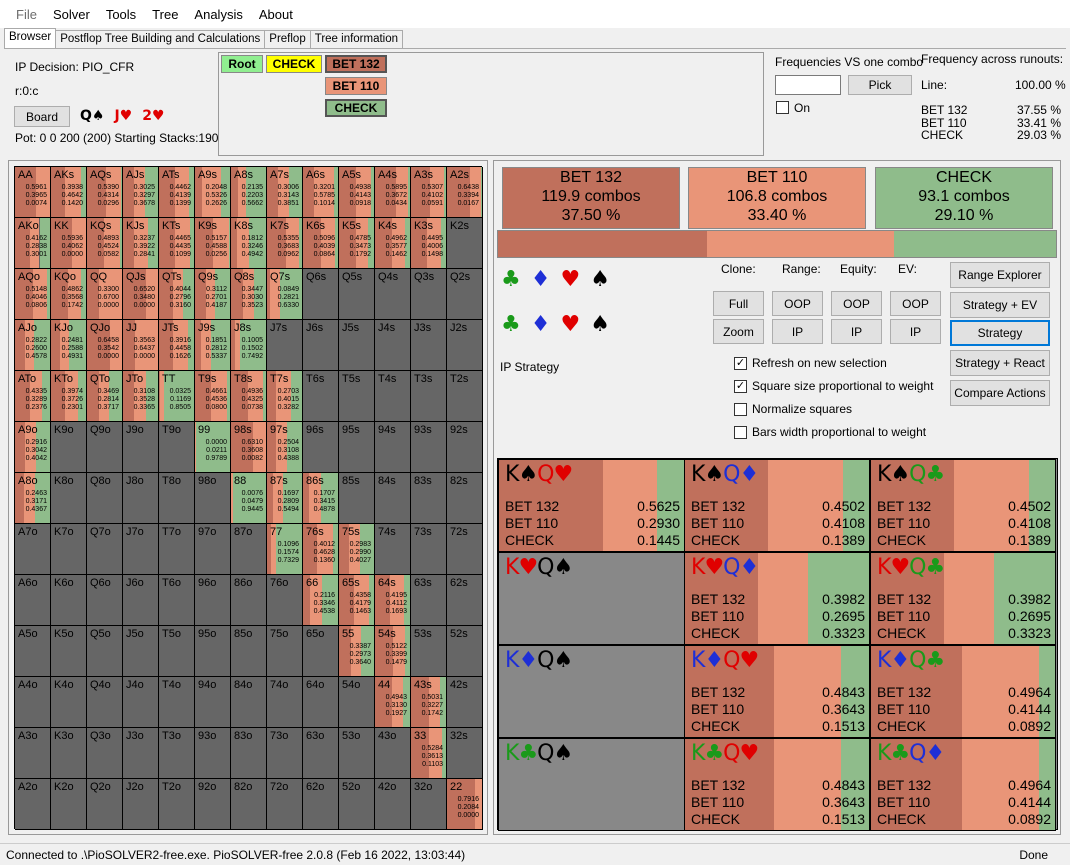 The height and width of the screenshot is (865, 1070). I want to click on hand-cell-A5s: 0.4938 0.4143 0.0918 A5s, so click(357, 192).